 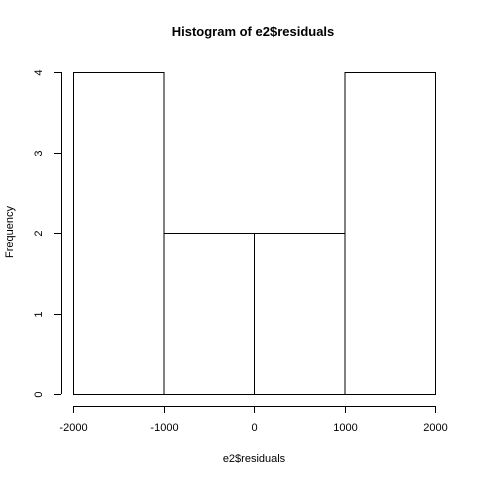 I want to click on y-tick-label: 4, so click(x=39, y=72).